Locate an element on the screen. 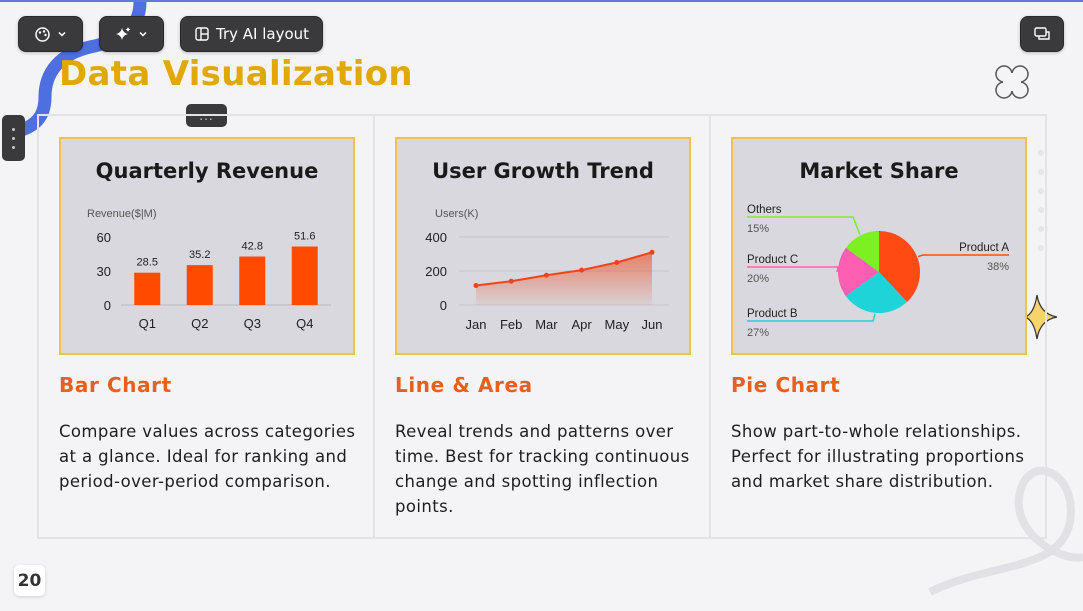 The width and height of the screenshot is (1083, 611). y-axis-label: Users(K) is located at coordinates (456, 214).